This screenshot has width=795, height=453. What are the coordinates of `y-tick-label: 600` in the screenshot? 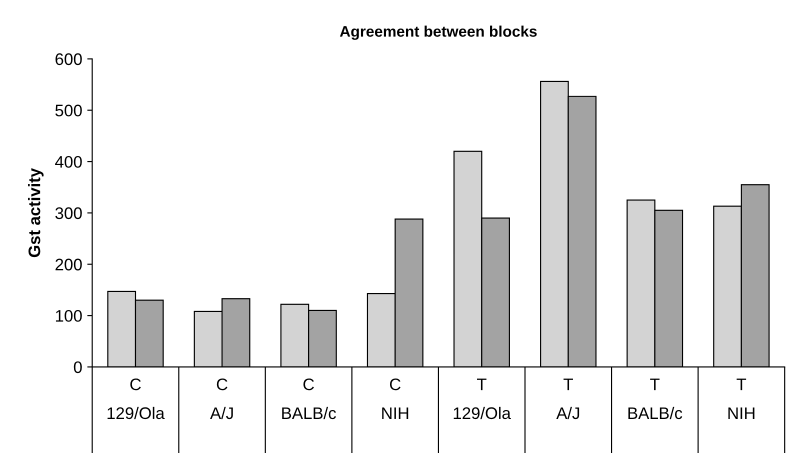 It's located at (69, 59).